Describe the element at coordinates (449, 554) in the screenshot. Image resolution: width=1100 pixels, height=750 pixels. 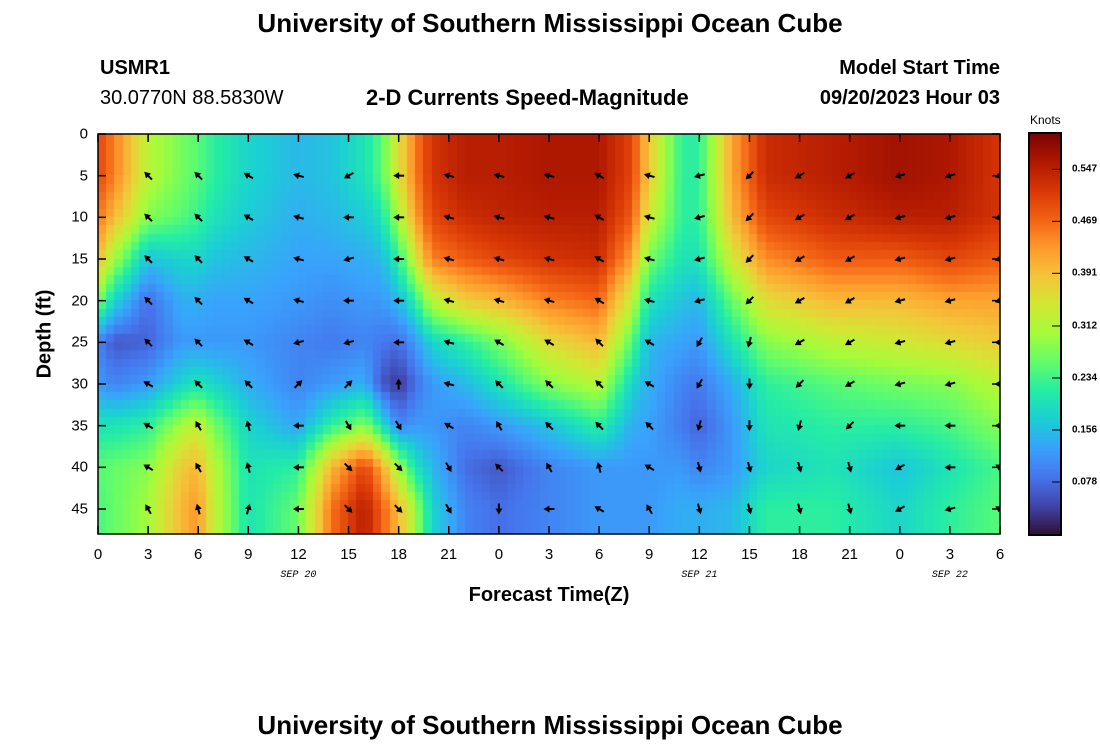
I see `x-tick-label: 21` at that location.